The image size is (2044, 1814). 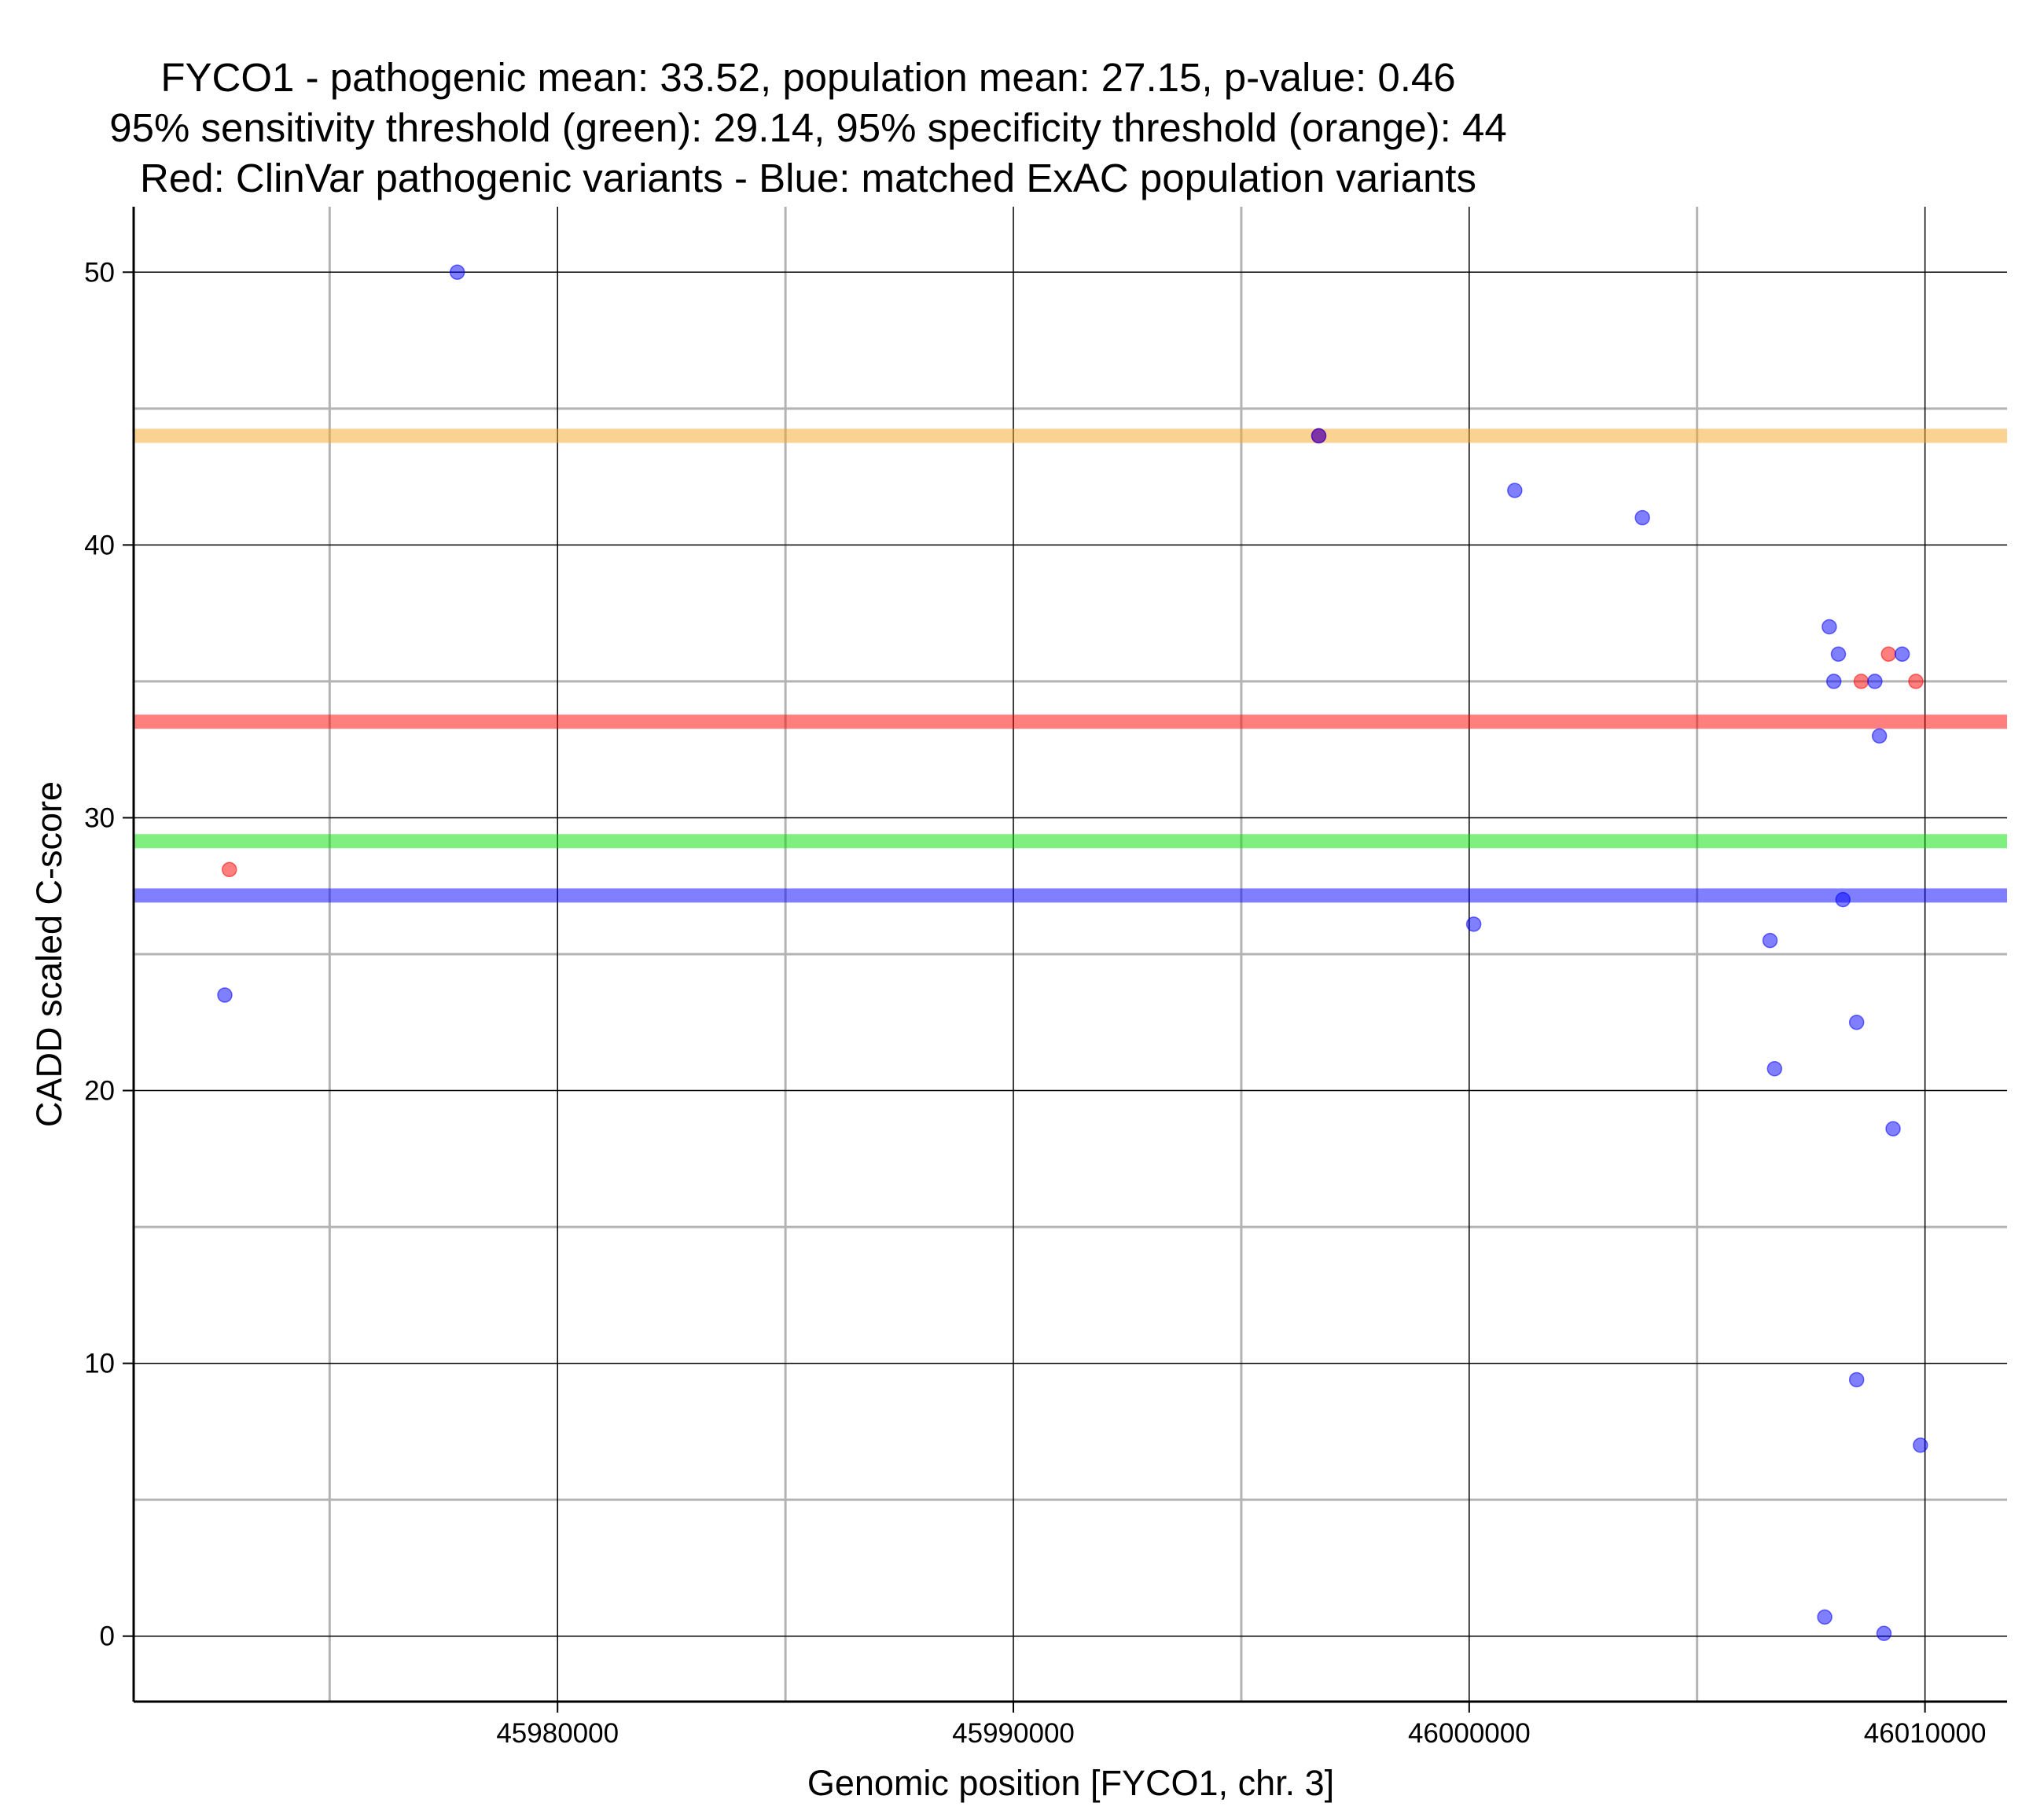 What do you see at coordinates (99, 1091) in the screenshot?
I see `y-tick-label: 20` at bounding box center [99, 1091].